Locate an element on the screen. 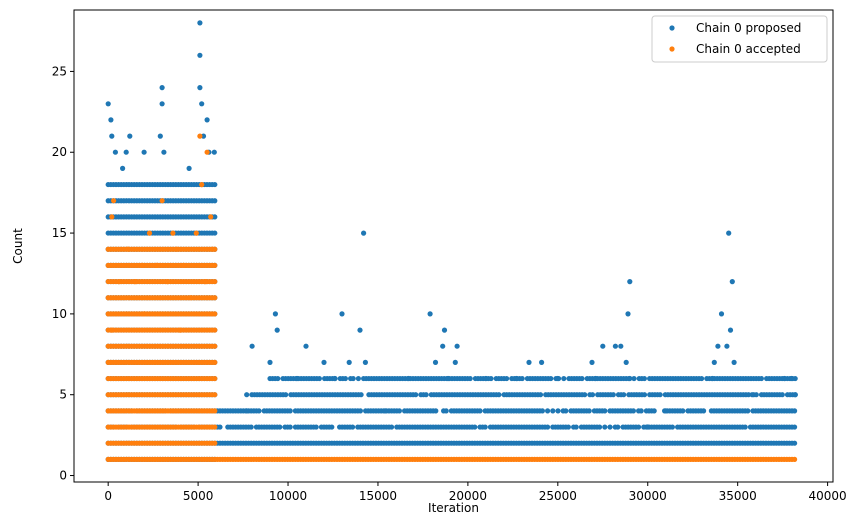  legend-box is located at coordinates (739, 39).